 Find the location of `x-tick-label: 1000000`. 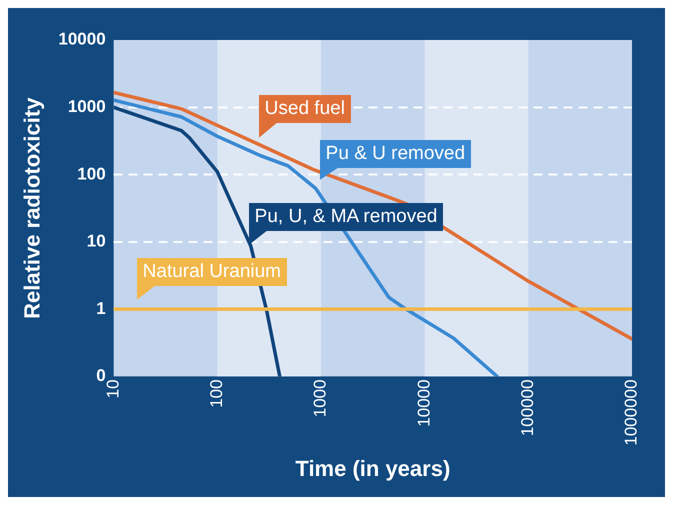

x-tick-label: 1000000 is located at coordinates (631, 412).